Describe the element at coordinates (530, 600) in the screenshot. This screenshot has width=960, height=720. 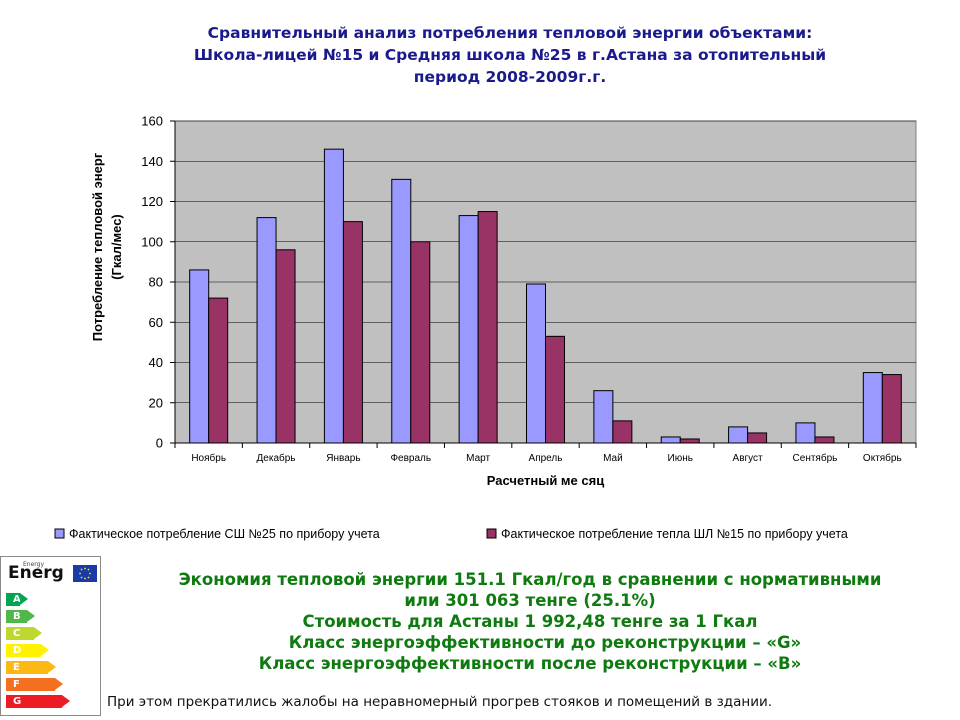
I see `summary-line-2: или 301 063 тенге (25.1%)` at that location.